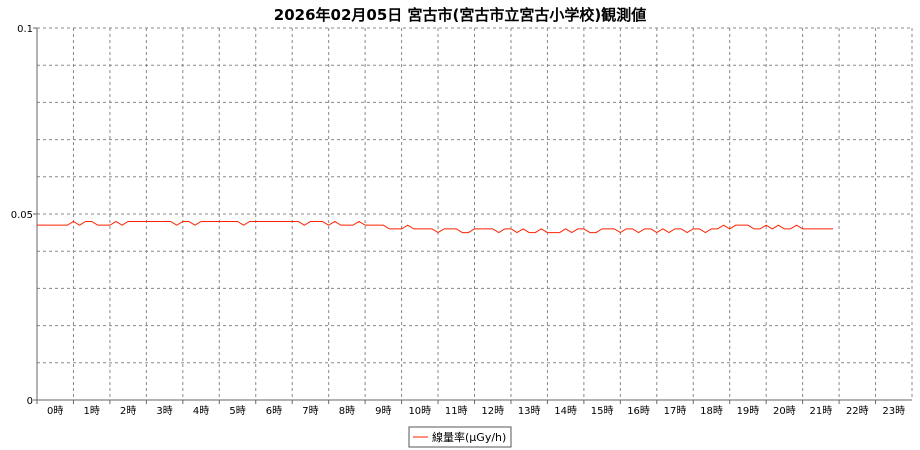  What do you see at coordinates (347, 411) in the screenshot?
I see `x-tick-label: 8時` at bounding box center [347, 411].